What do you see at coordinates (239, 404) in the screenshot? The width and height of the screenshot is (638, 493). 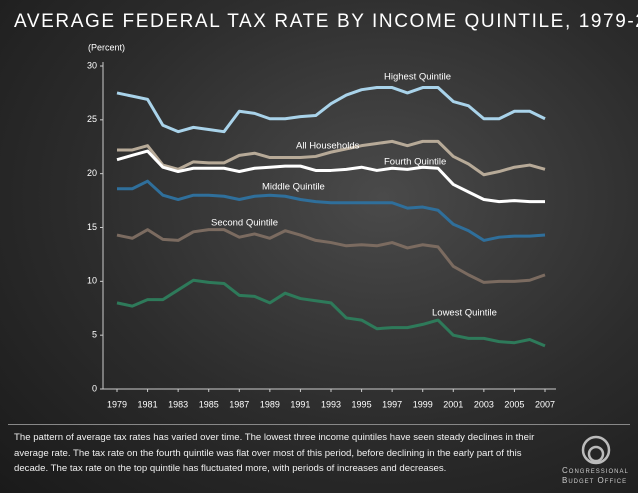 I see `x-tick-label: 1987` at bounding box center [239, 404].